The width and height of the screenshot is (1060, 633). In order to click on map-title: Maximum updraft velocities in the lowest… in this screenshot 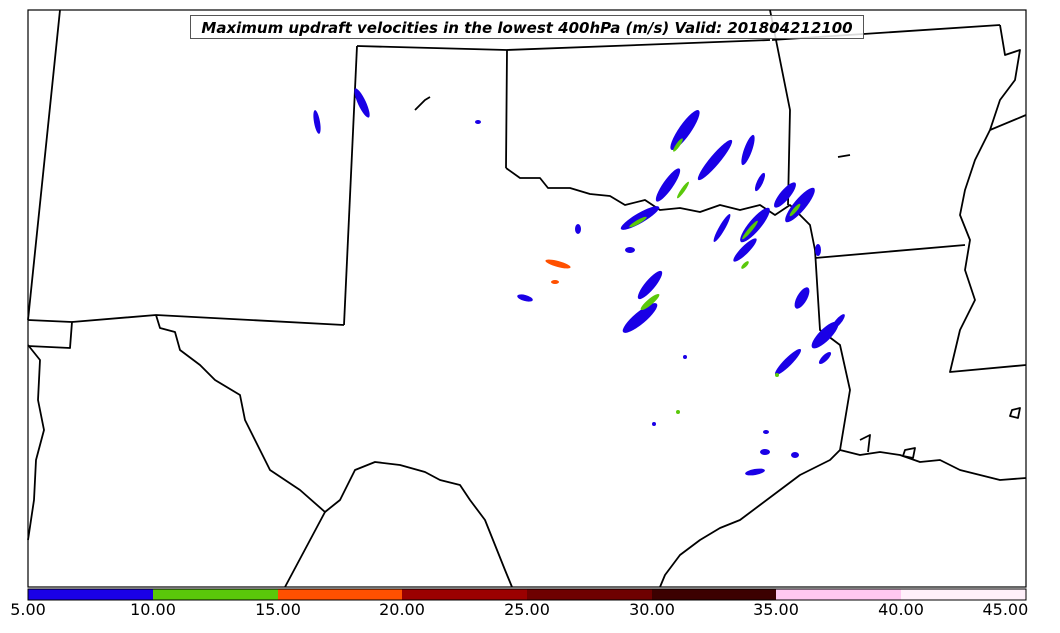, I will do `click(527, 27)`.